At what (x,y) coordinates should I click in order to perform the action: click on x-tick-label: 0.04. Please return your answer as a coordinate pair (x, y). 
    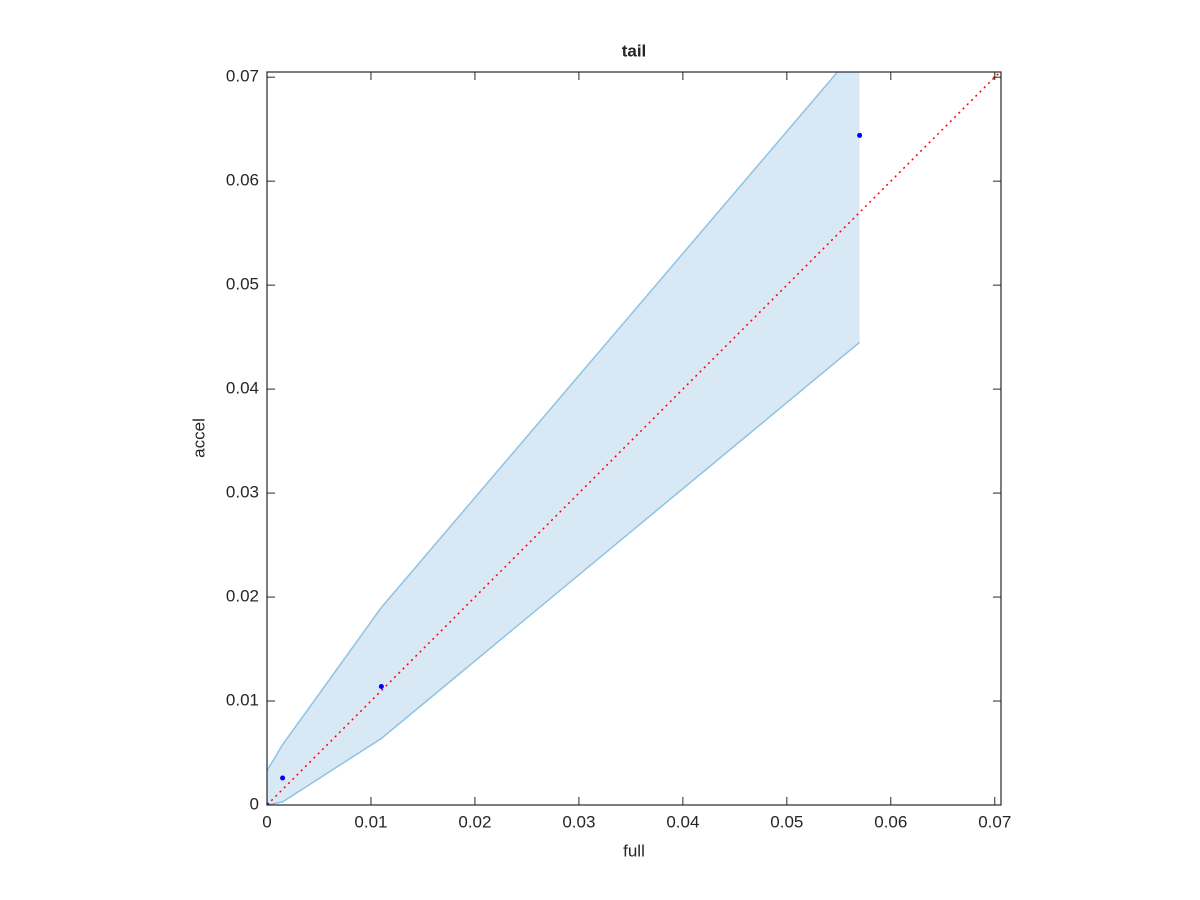
    Looking at the image, I should click on (682, 821).